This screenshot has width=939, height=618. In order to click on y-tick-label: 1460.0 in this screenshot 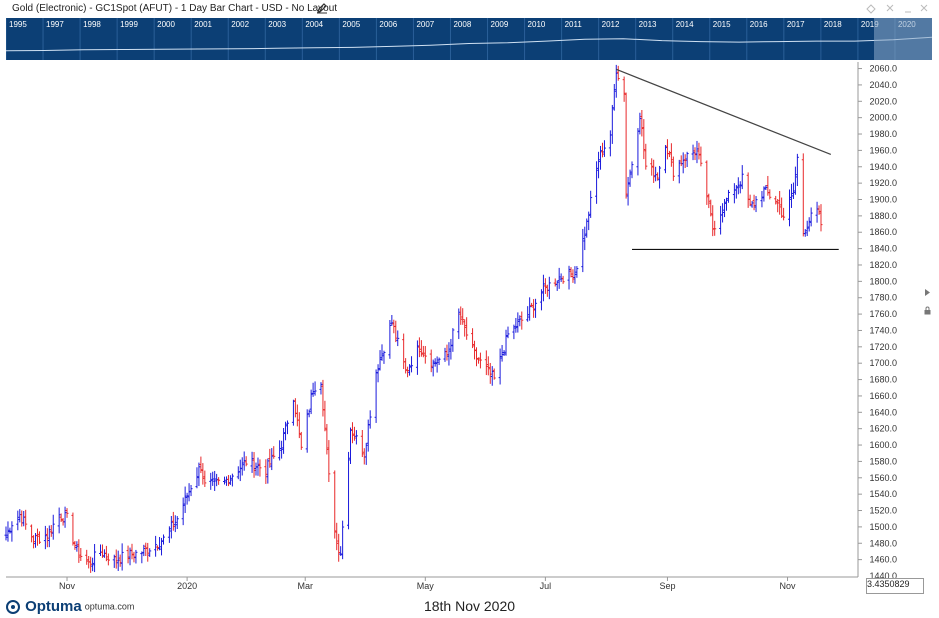, I will do `click(883, 560)`.